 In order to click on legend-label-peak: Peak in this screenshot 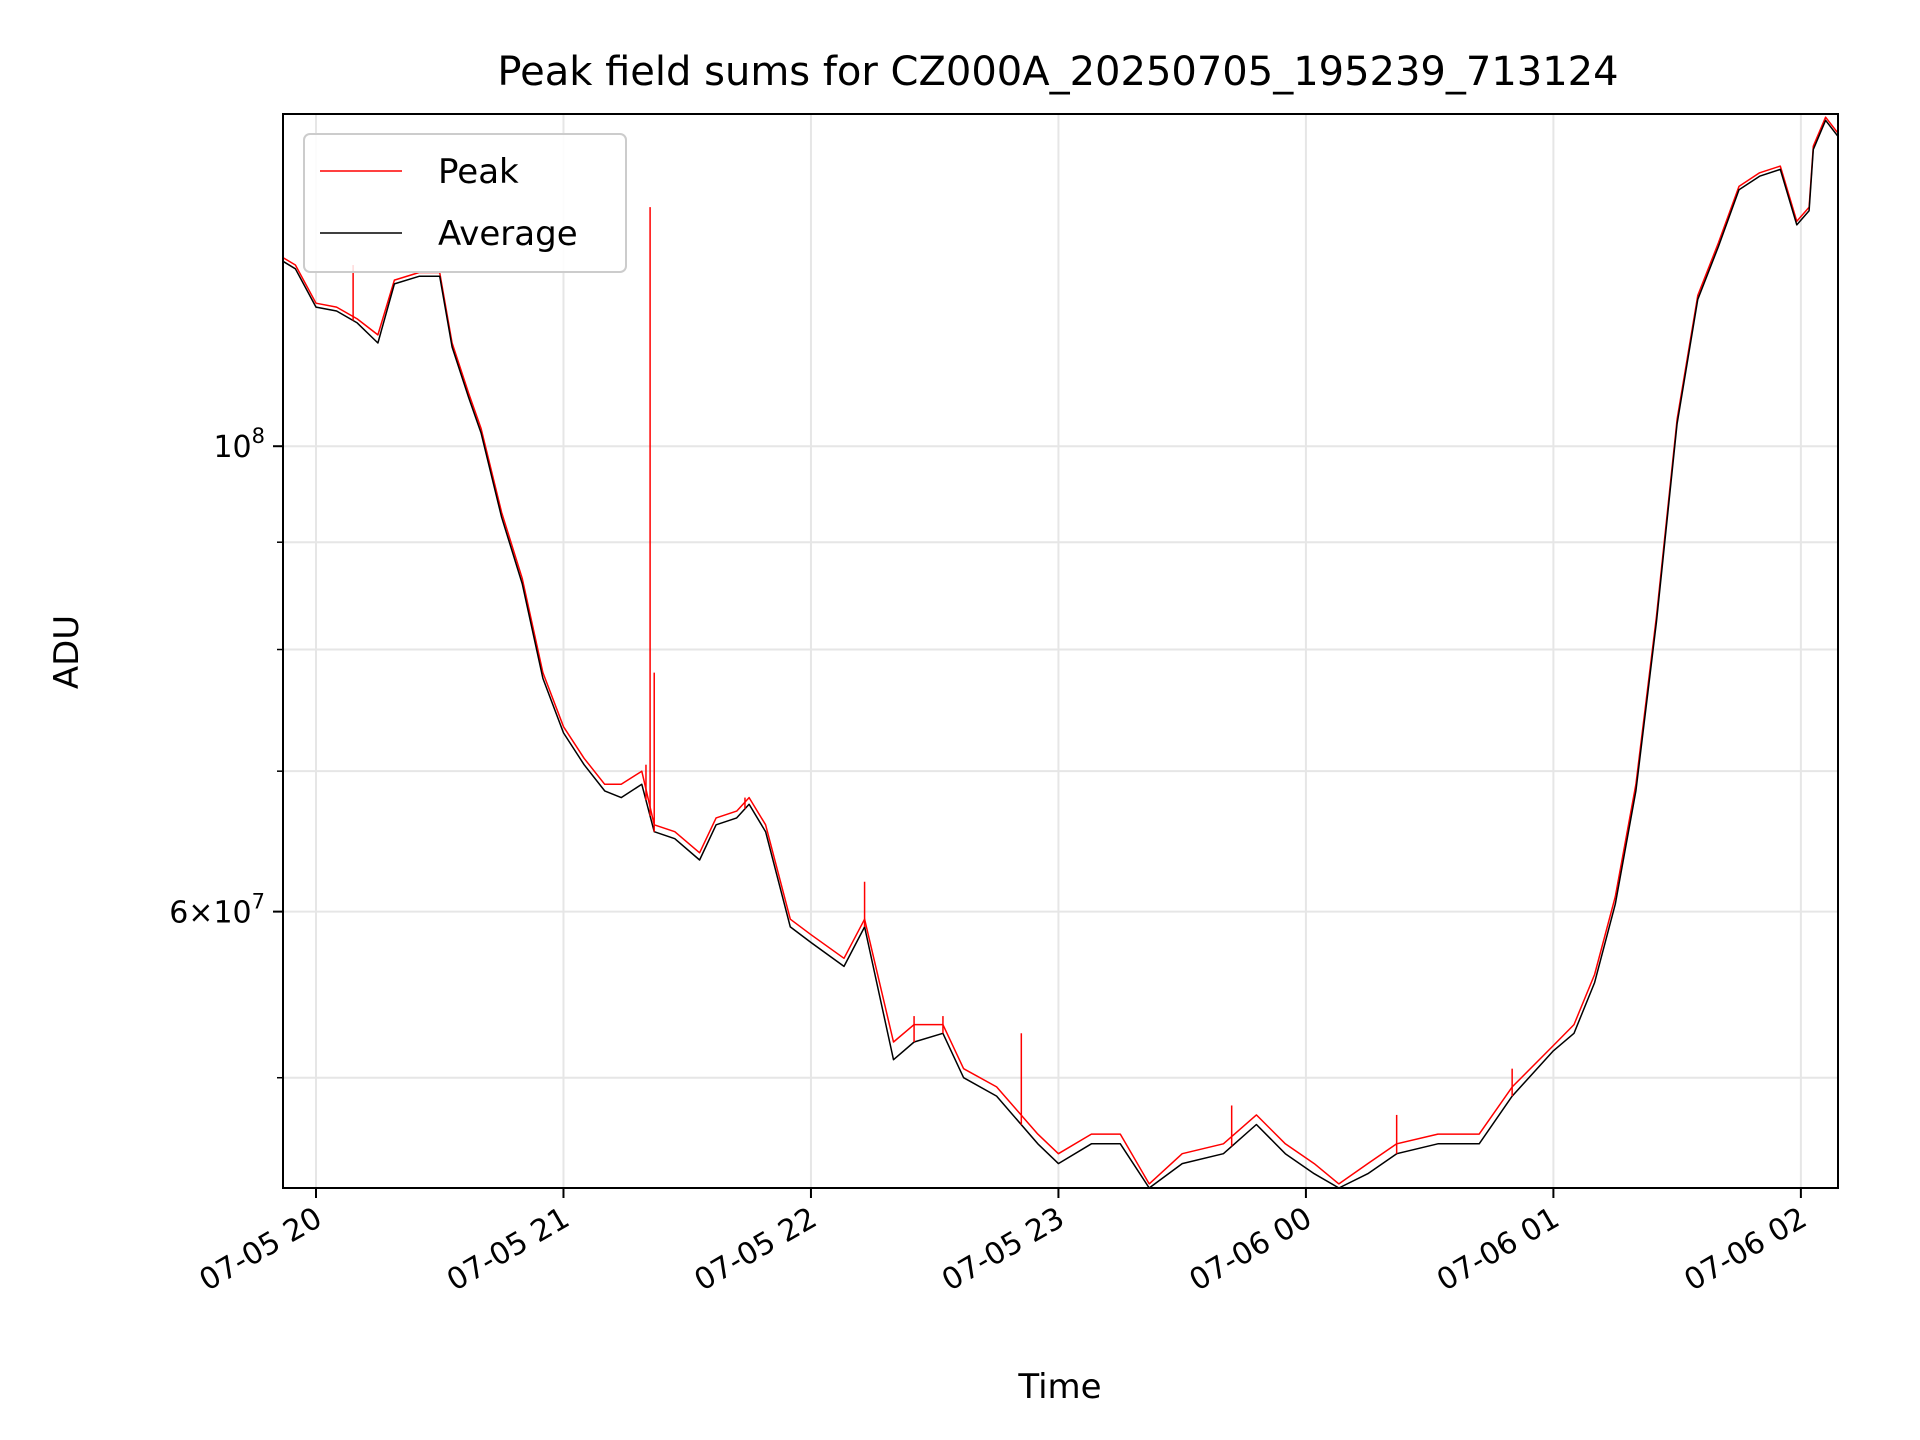, I will do `click(478, 172)`.